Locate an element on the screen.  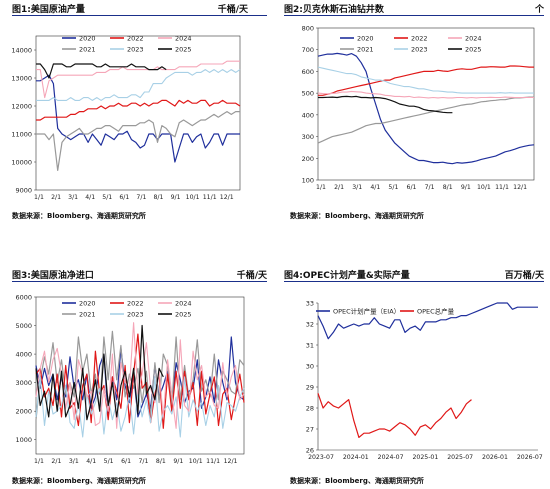
y-tick-label: 100 is located at coordinates (308, 181).